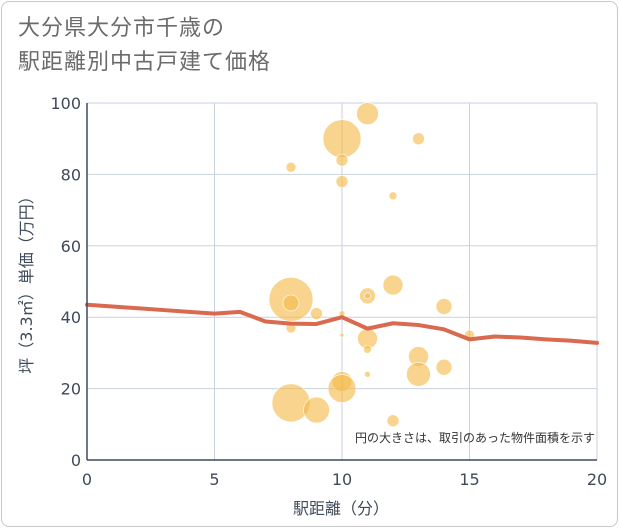  I want to click on chart-title-line1: 大分県大分市千歳の, so click(122, 28).